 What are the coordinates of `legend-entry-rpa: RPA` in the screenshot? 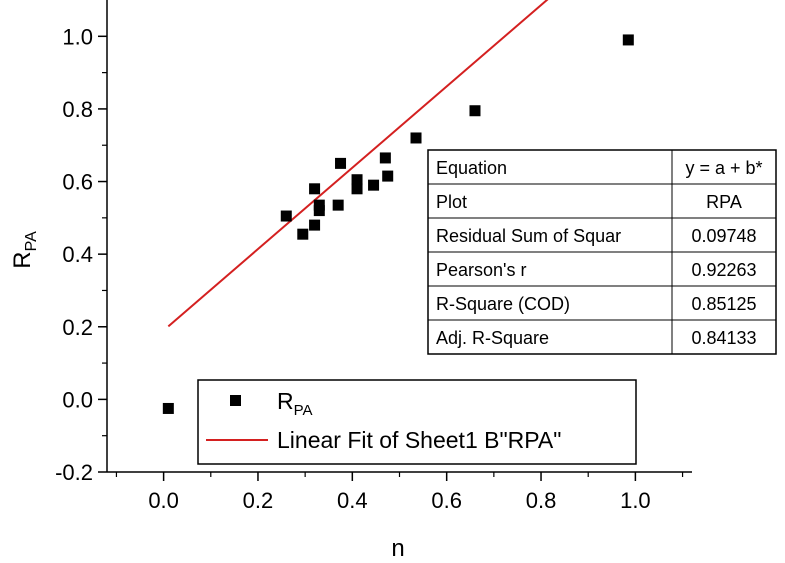 It's located at (295, 403).